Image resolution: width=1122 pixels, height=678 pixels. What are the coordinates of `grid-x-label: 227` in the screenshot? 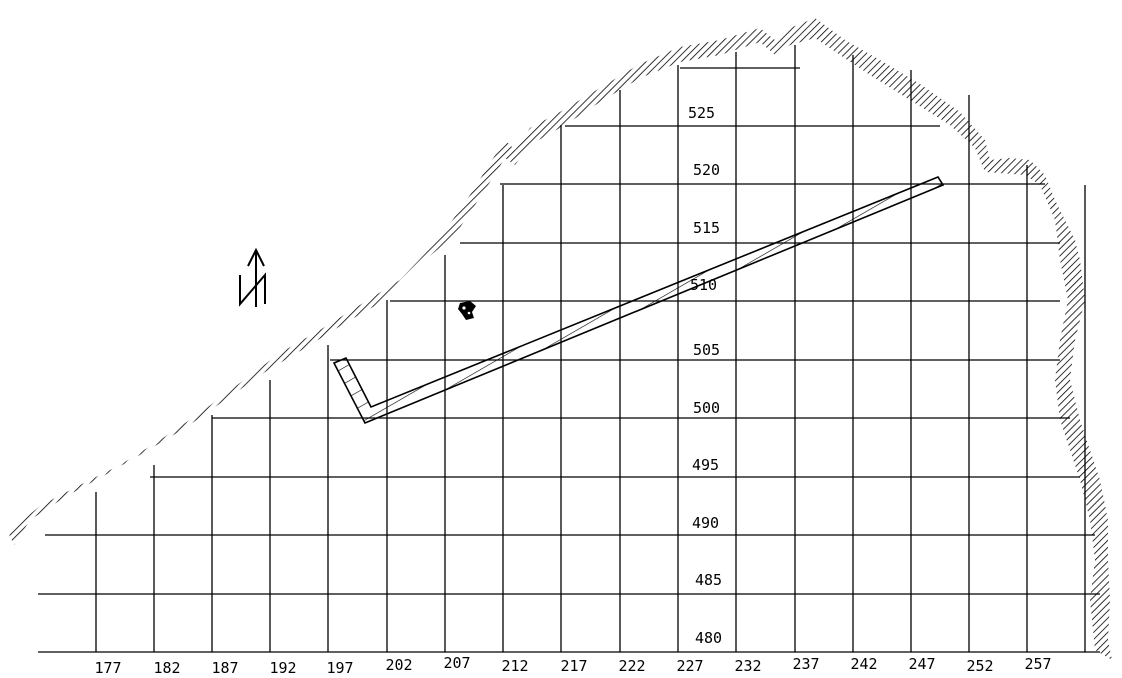 It's located at (689, 666).